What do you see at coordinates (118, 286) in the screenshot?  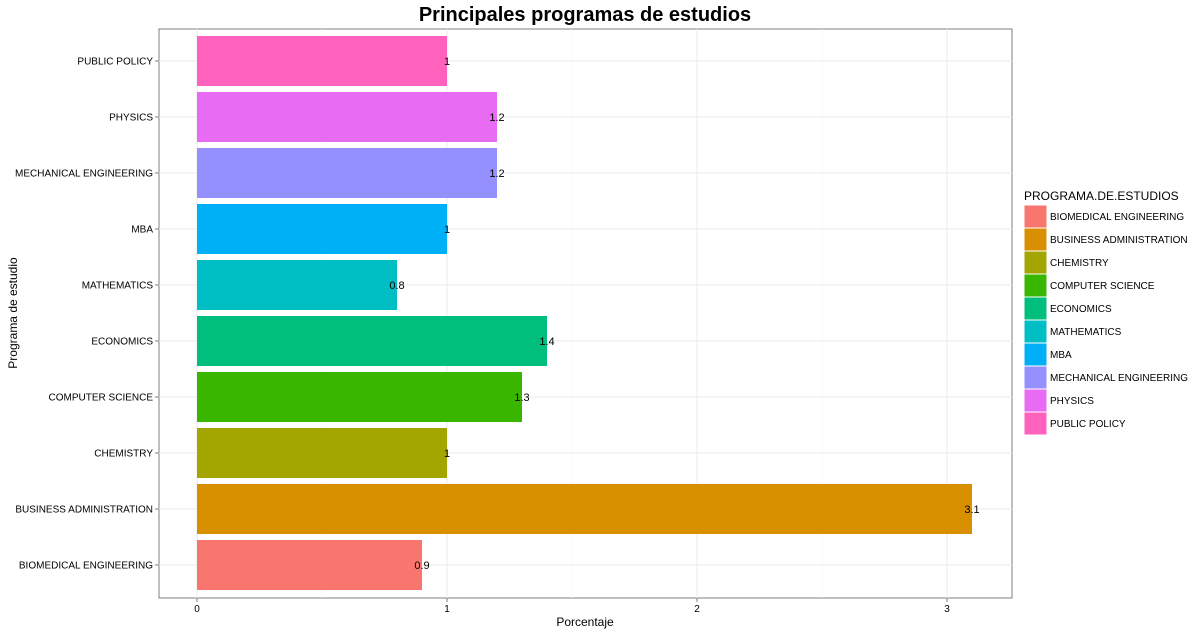 I see `y-tick-label: MATHEMATICS` at bounding box center [118, 286].